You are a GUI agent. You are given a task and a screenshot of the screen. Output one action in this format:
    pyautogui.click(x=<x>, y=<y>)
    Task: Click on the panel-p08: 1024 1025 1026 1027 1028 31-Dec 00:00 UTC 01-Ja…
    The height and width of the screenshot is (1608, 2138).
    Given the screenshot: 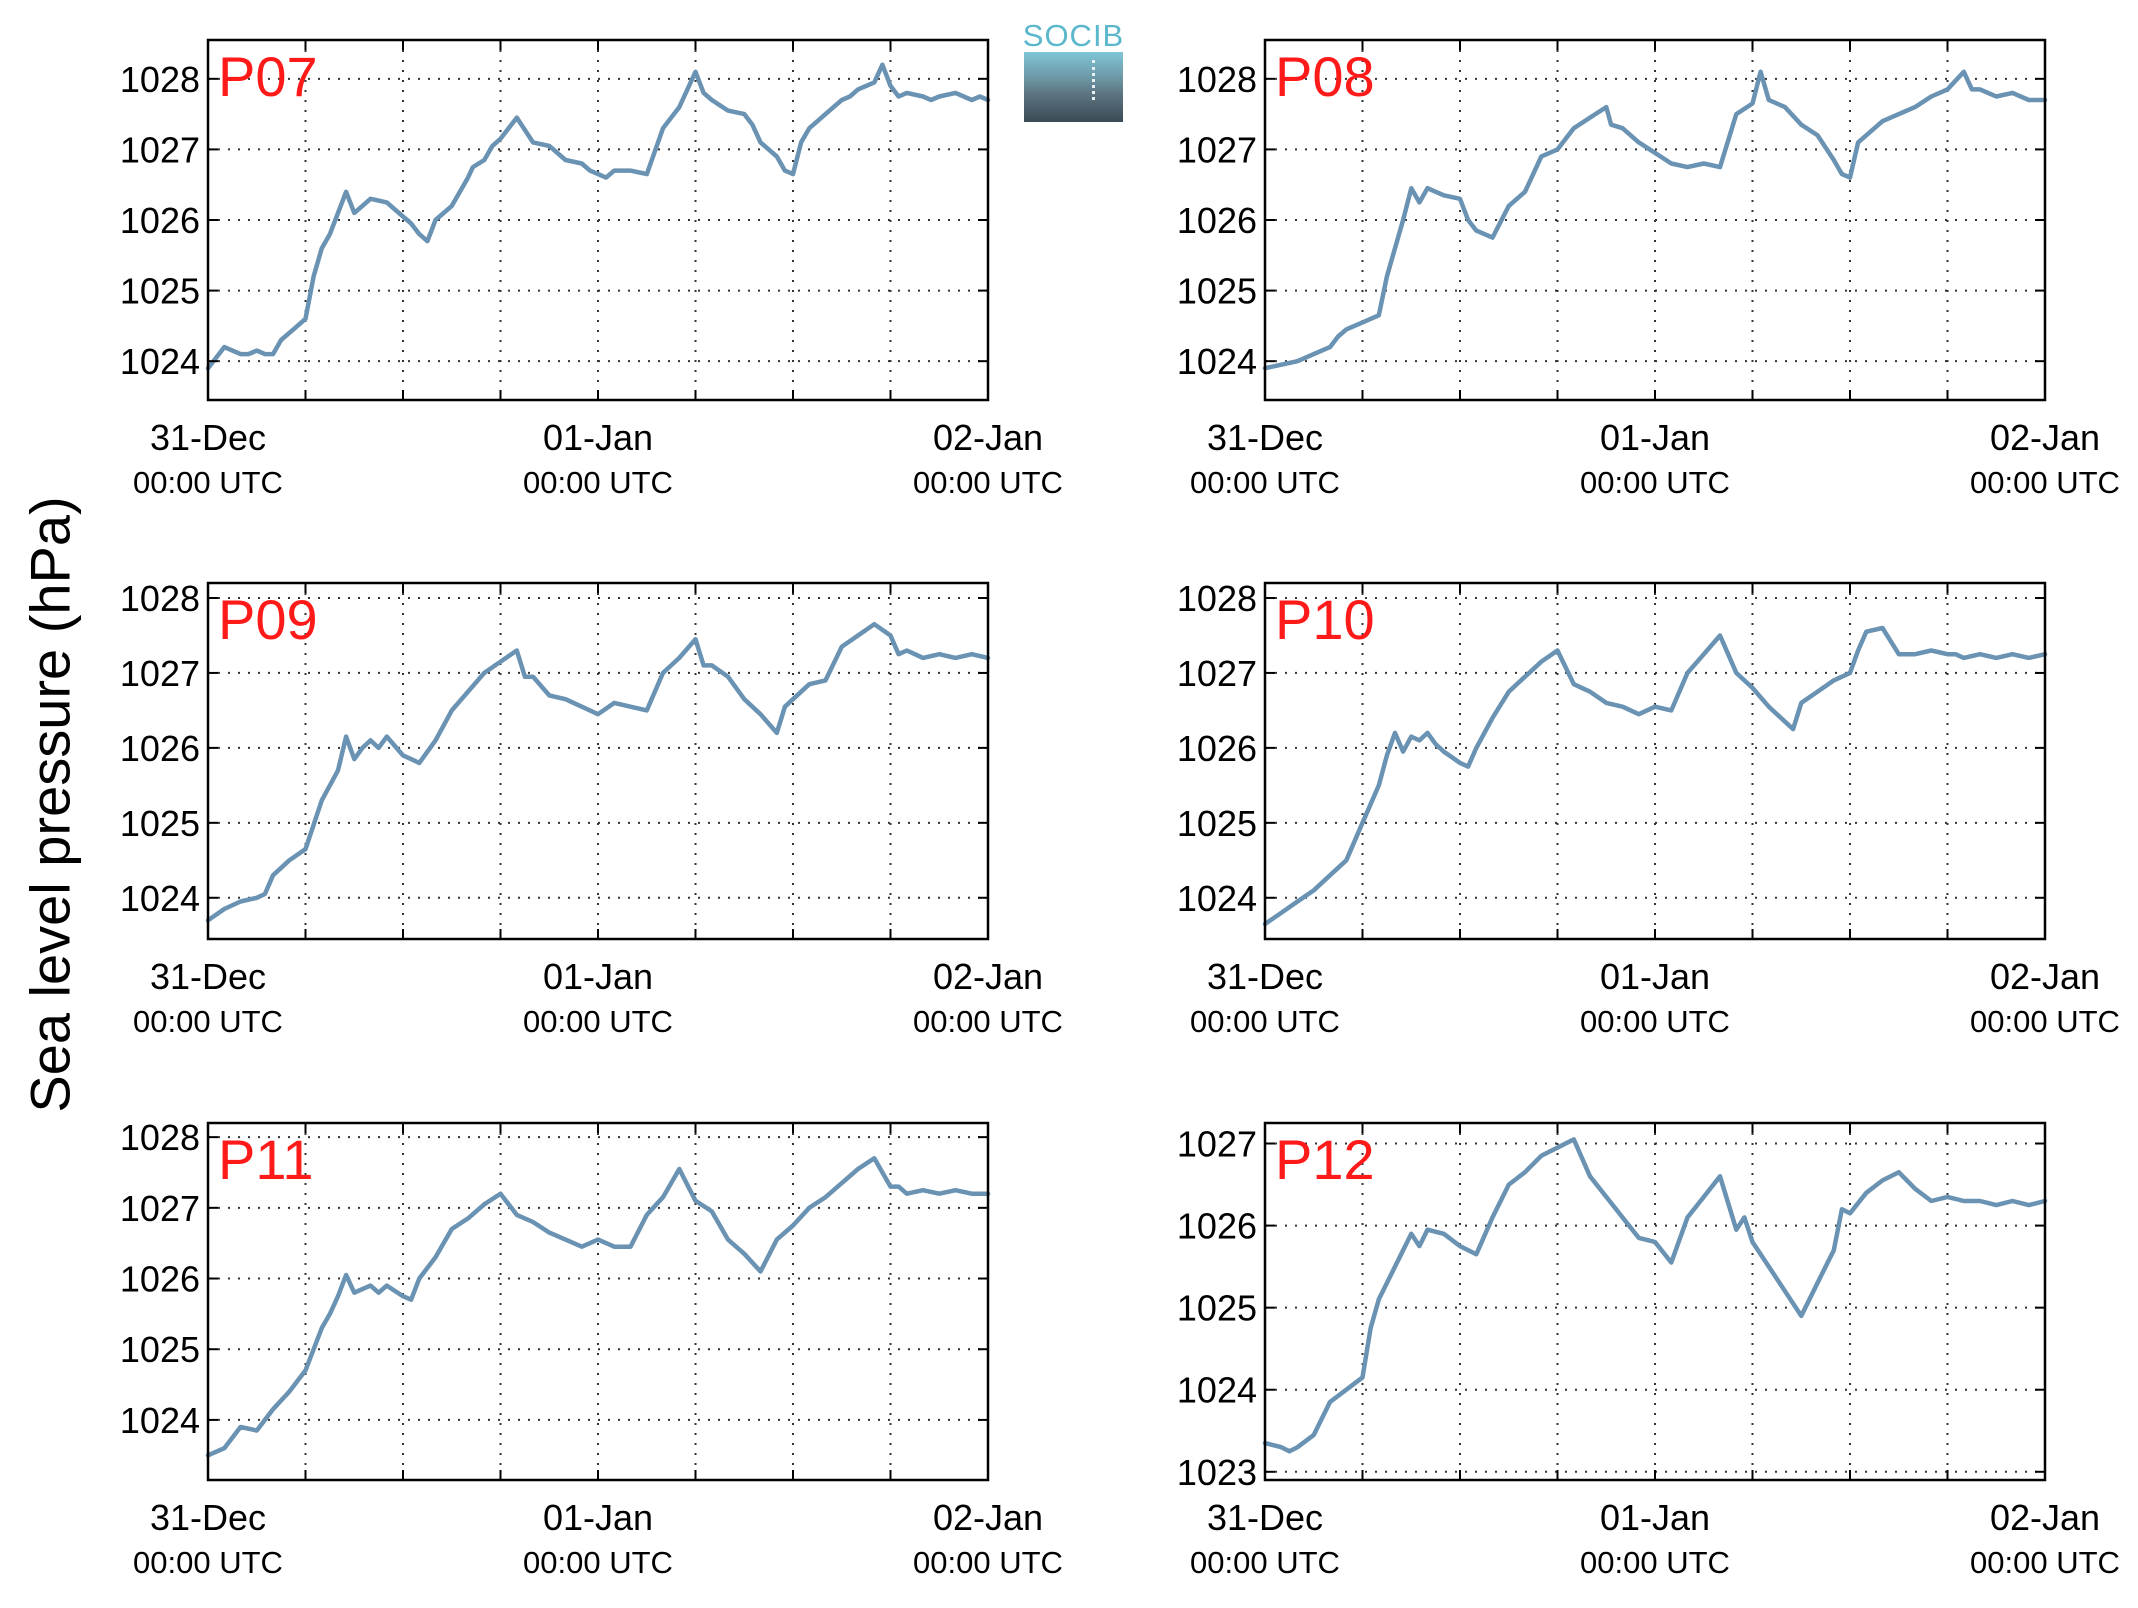 What is the action you would take?
    pyautogui.click(x=1648, y=269)
    